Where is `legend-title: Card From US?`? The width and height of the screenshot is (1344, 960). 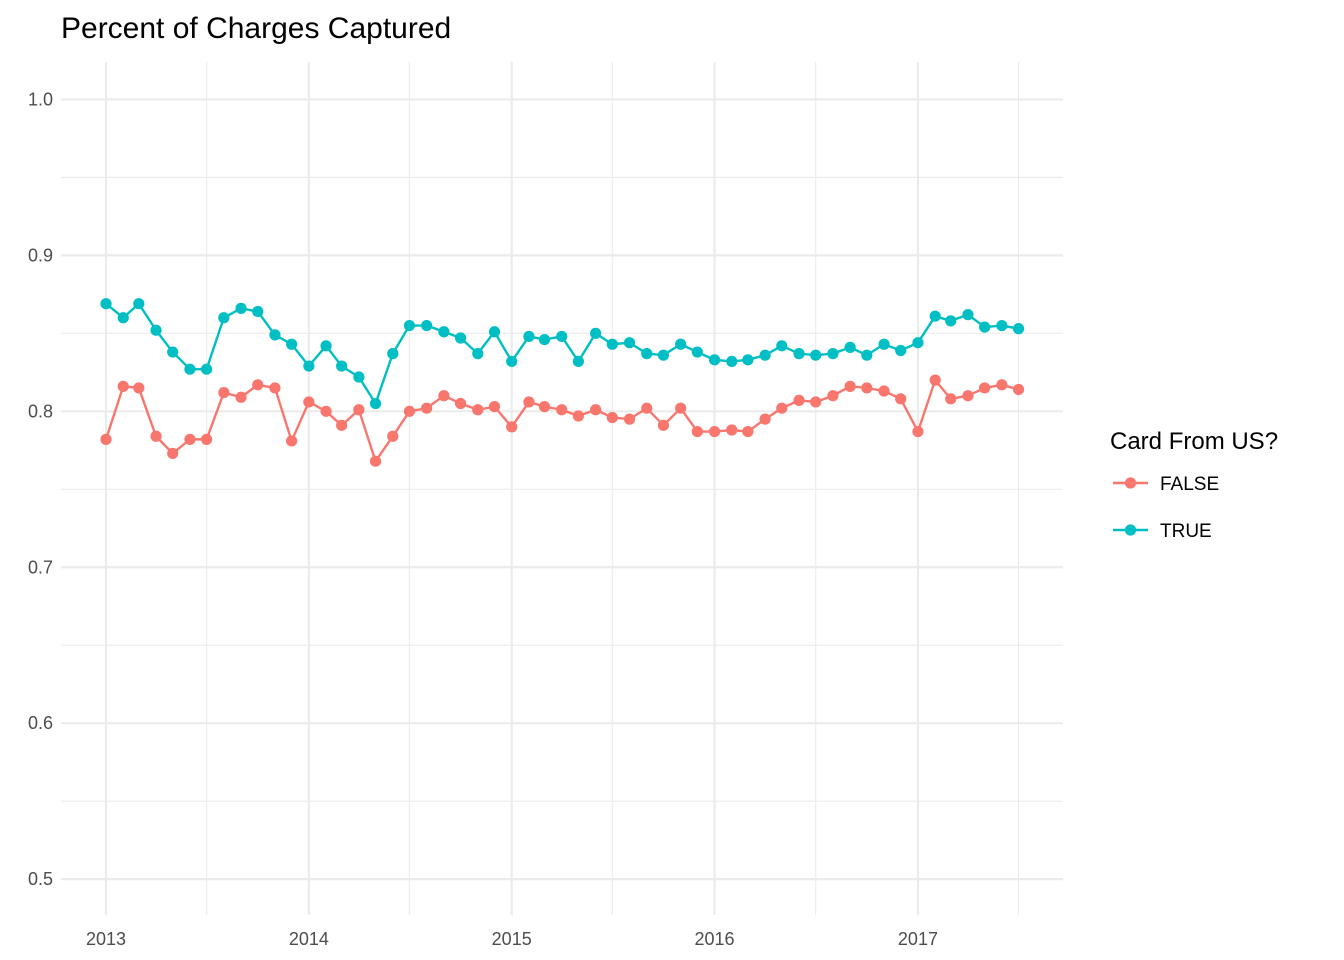
legend-title: Card From US? is located at coordinates (1194, 441).